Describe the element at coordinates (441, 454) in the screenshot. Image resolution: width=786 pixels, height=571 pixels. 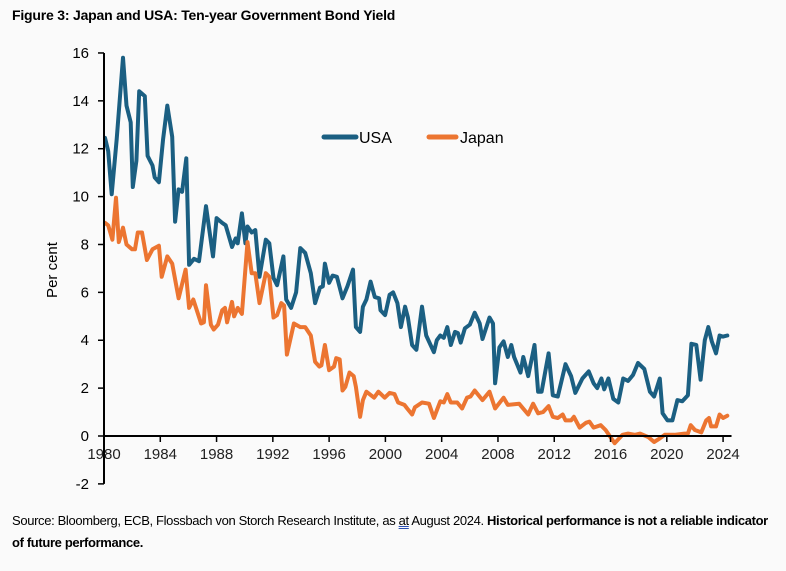
I see `x-tick-label: 2004` at that location.